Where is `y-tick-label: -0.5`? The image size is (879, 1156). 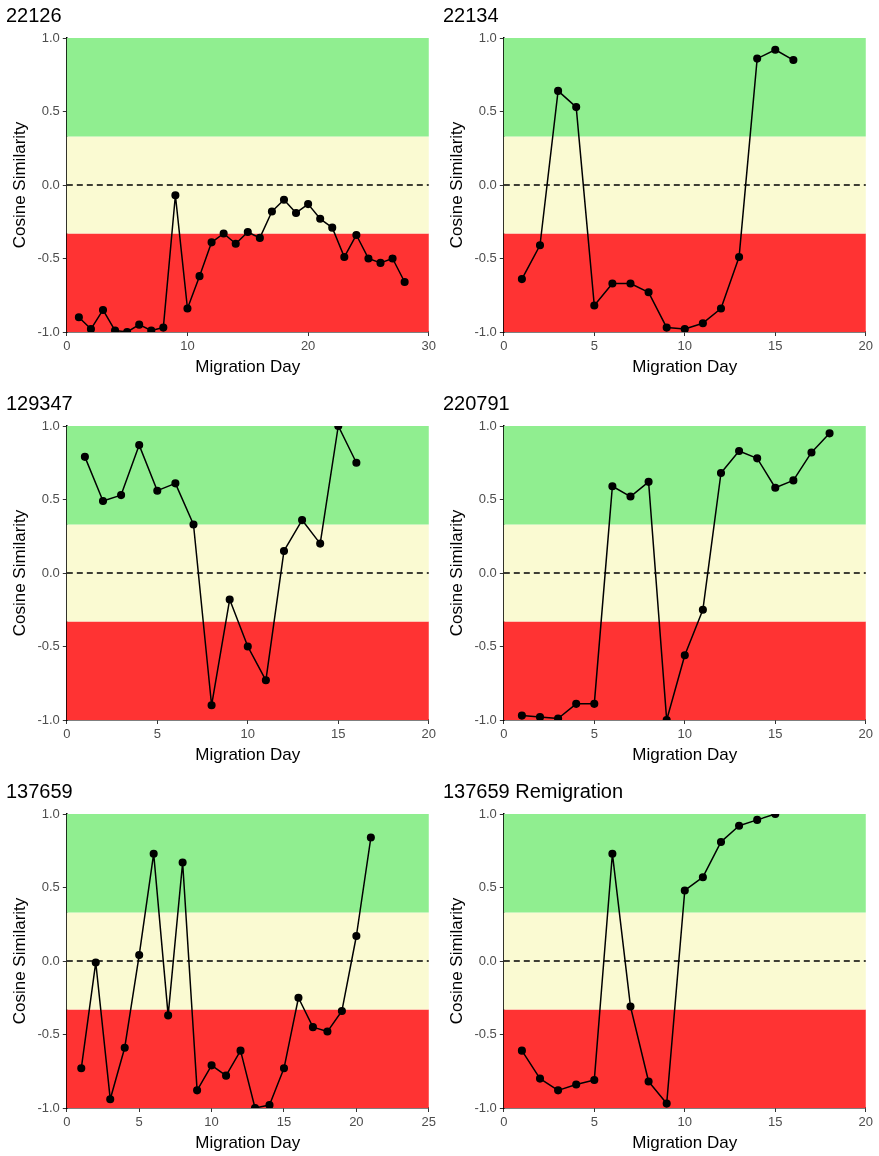 y-tick-label: -0.5 is located at coordinates (485, 646).